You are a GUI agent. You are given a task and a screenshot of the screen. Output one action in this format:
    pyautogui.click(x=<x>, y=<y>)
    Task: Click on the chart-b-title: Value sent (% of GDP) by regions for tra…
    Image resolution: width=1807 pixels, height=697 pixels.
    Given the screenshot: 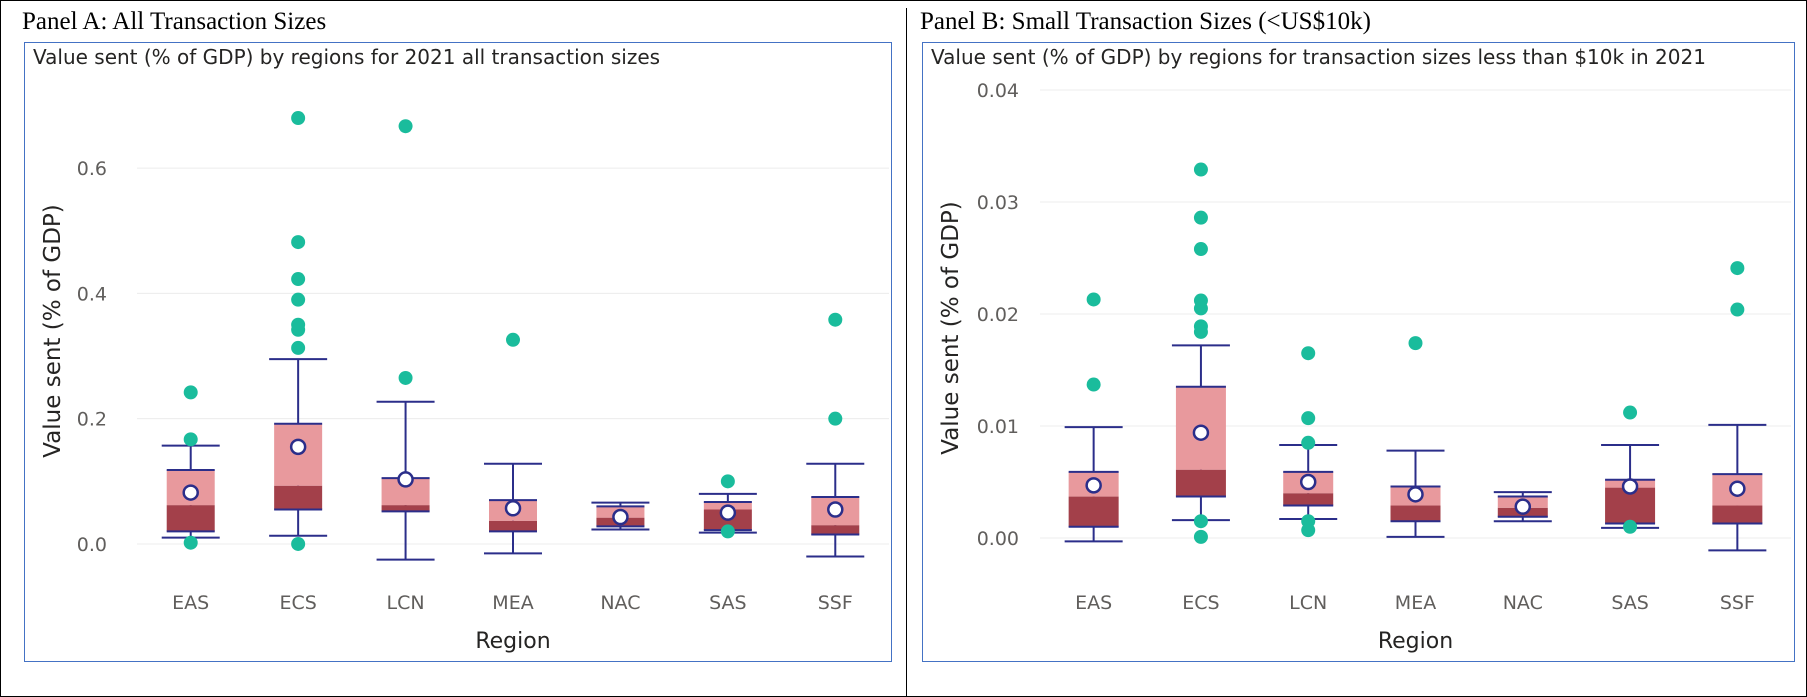 What is the action you would take?
    pyautogui.click(x=1318, y=57)
    